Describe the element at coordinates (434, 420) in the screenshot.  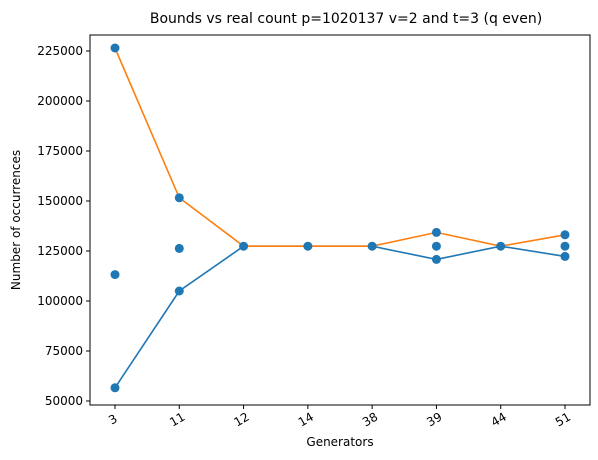
I see `x-tick-label: 39` at that location.